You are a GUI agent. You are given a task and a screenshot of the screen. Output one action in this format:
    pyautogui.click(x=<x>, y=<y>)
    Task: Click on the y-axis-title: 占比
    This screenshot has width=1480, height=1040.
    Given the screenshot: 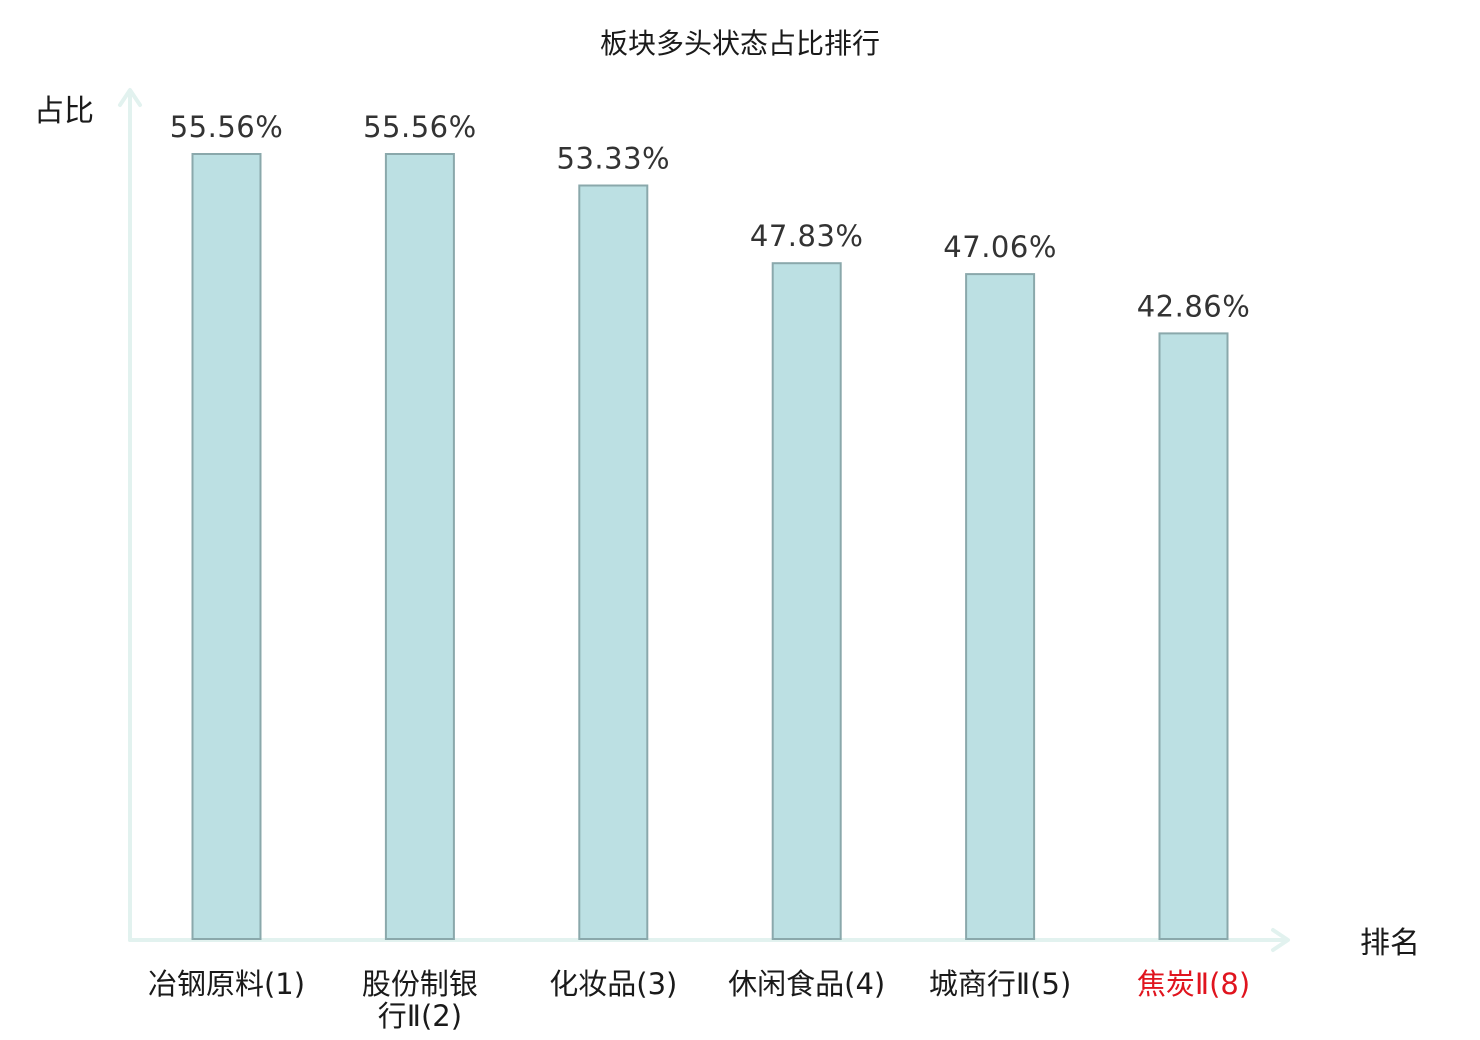 What is the action you would take?
    pyautogui.click(x=64, y=111)
    